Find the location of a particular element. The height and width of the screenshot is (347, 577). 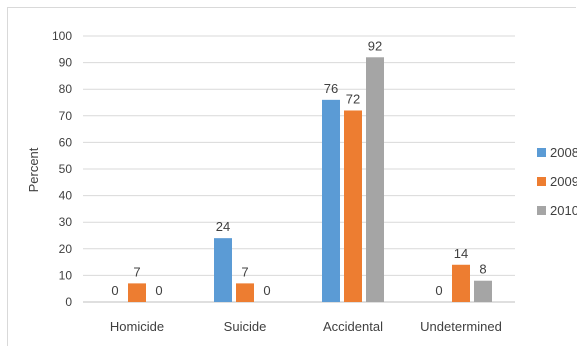

y-axis-label: Percent is located at coordinates (33, 169).